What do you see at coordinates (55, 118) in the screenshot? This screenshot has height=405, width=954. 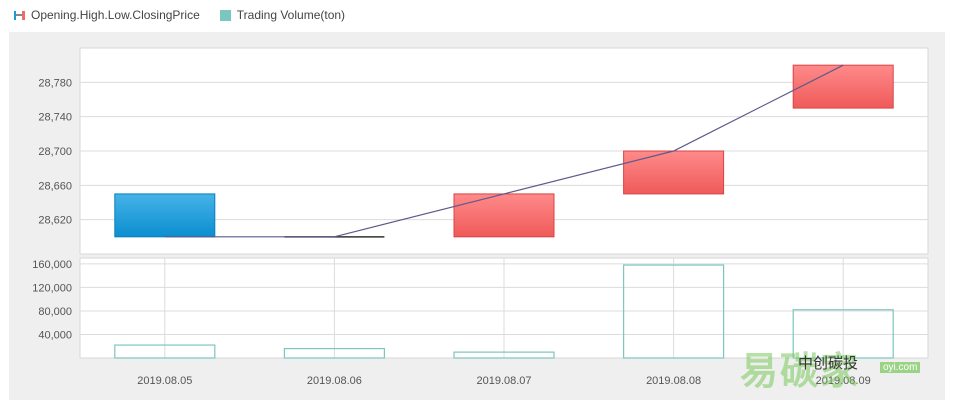 I see `price-tick-label: 28,740` at bounding box center [55, 118].